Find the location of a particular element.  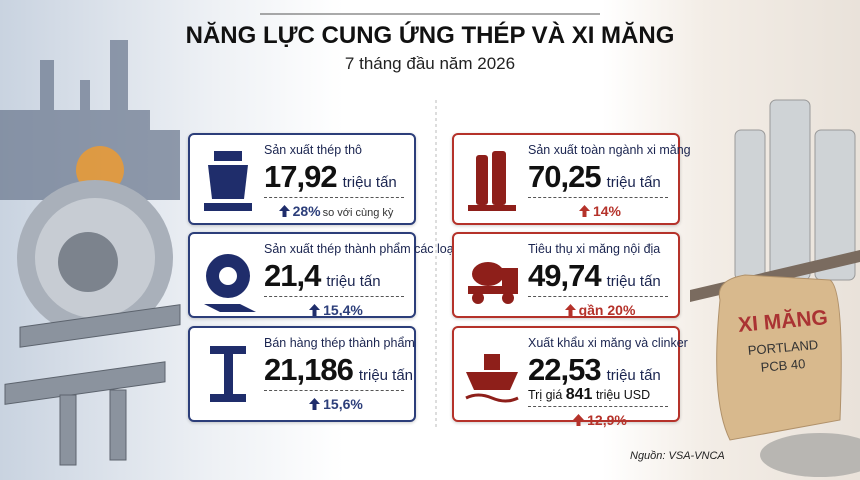

change-value: 12,9% is located at coordinates (607, 420).